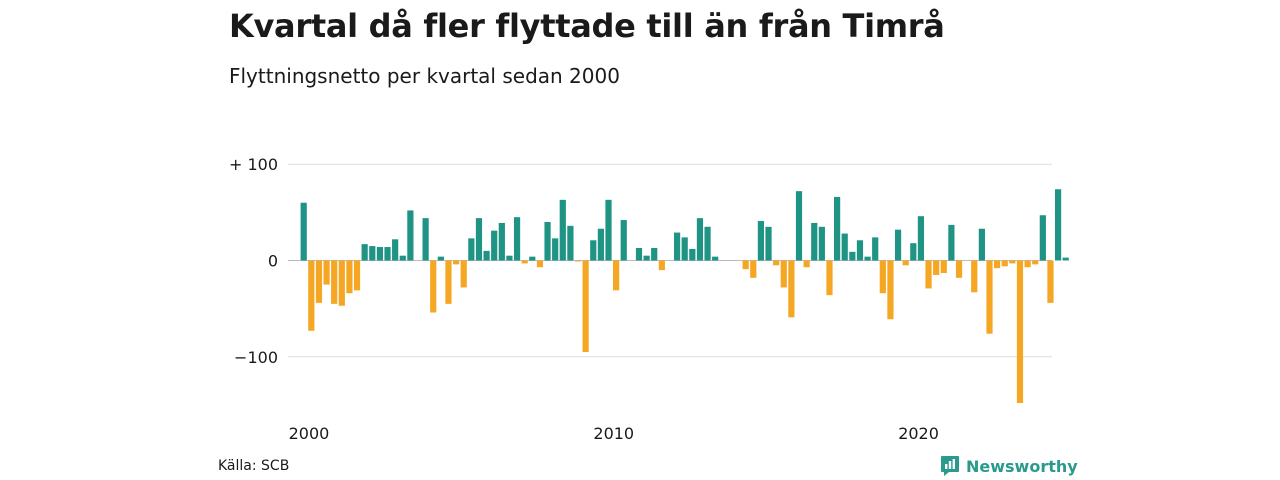 The width and height of the screenshot is (1280, 480). Describe the element at coordinates (253, 261) in the screenshot. I see `y-axis-labels: + 100 0 −100` at that location.